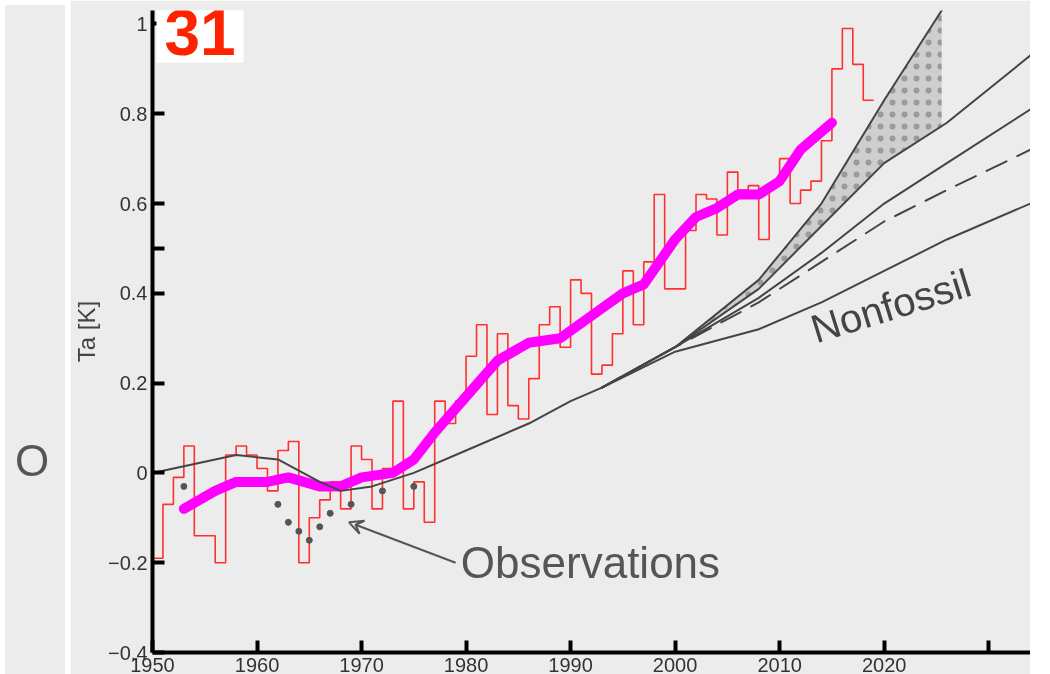 The height and width of the screenshot is (674, 1050). Describe the element at coordinates (675, 663) in the screenshot. I see `x-tick-label: 2000` at that location.